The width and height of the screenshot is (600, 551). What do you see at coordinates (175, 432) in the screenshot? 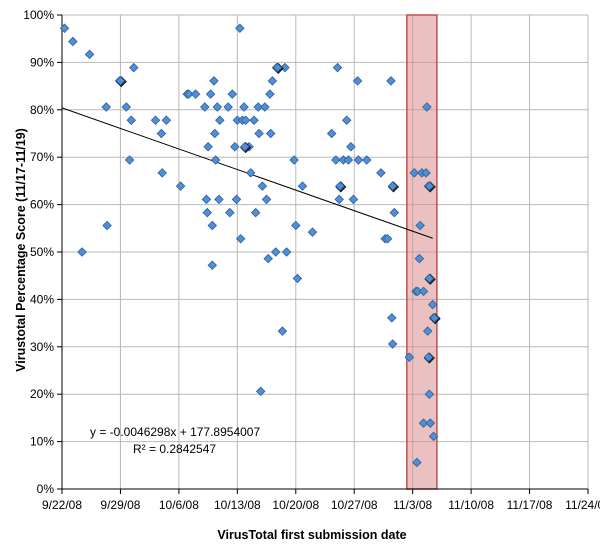
I see `trendline-equation: y = -0.0046298x + 177.8954007` at bounding box center [175, 432].